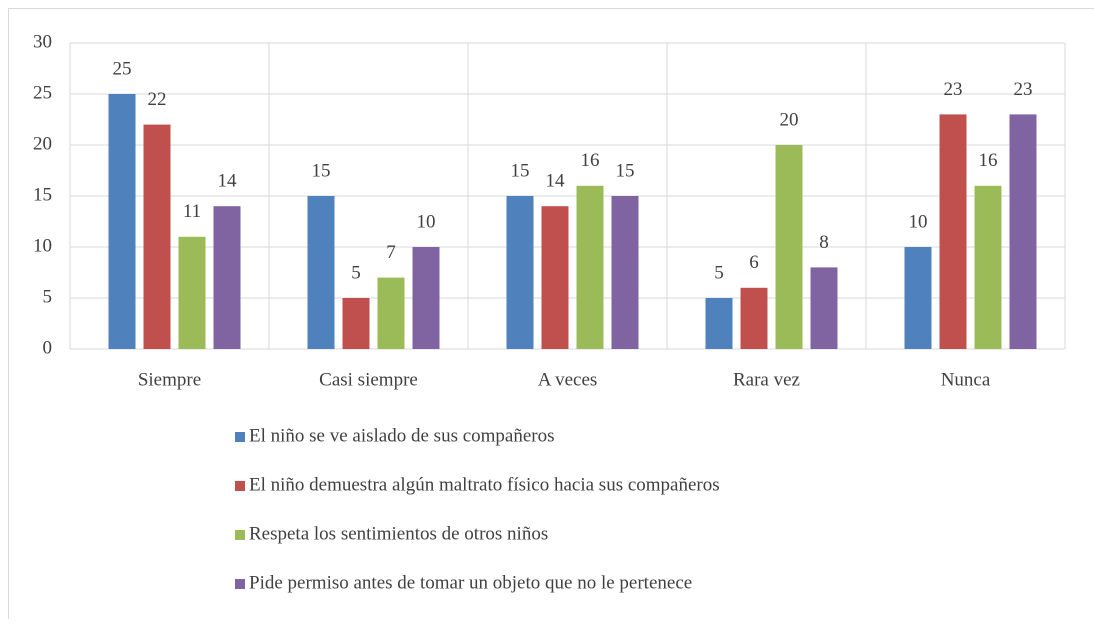 The width and height of the screenshot is (1094, 624). I want to click on y-tick-label: 0, so click(48, 347).